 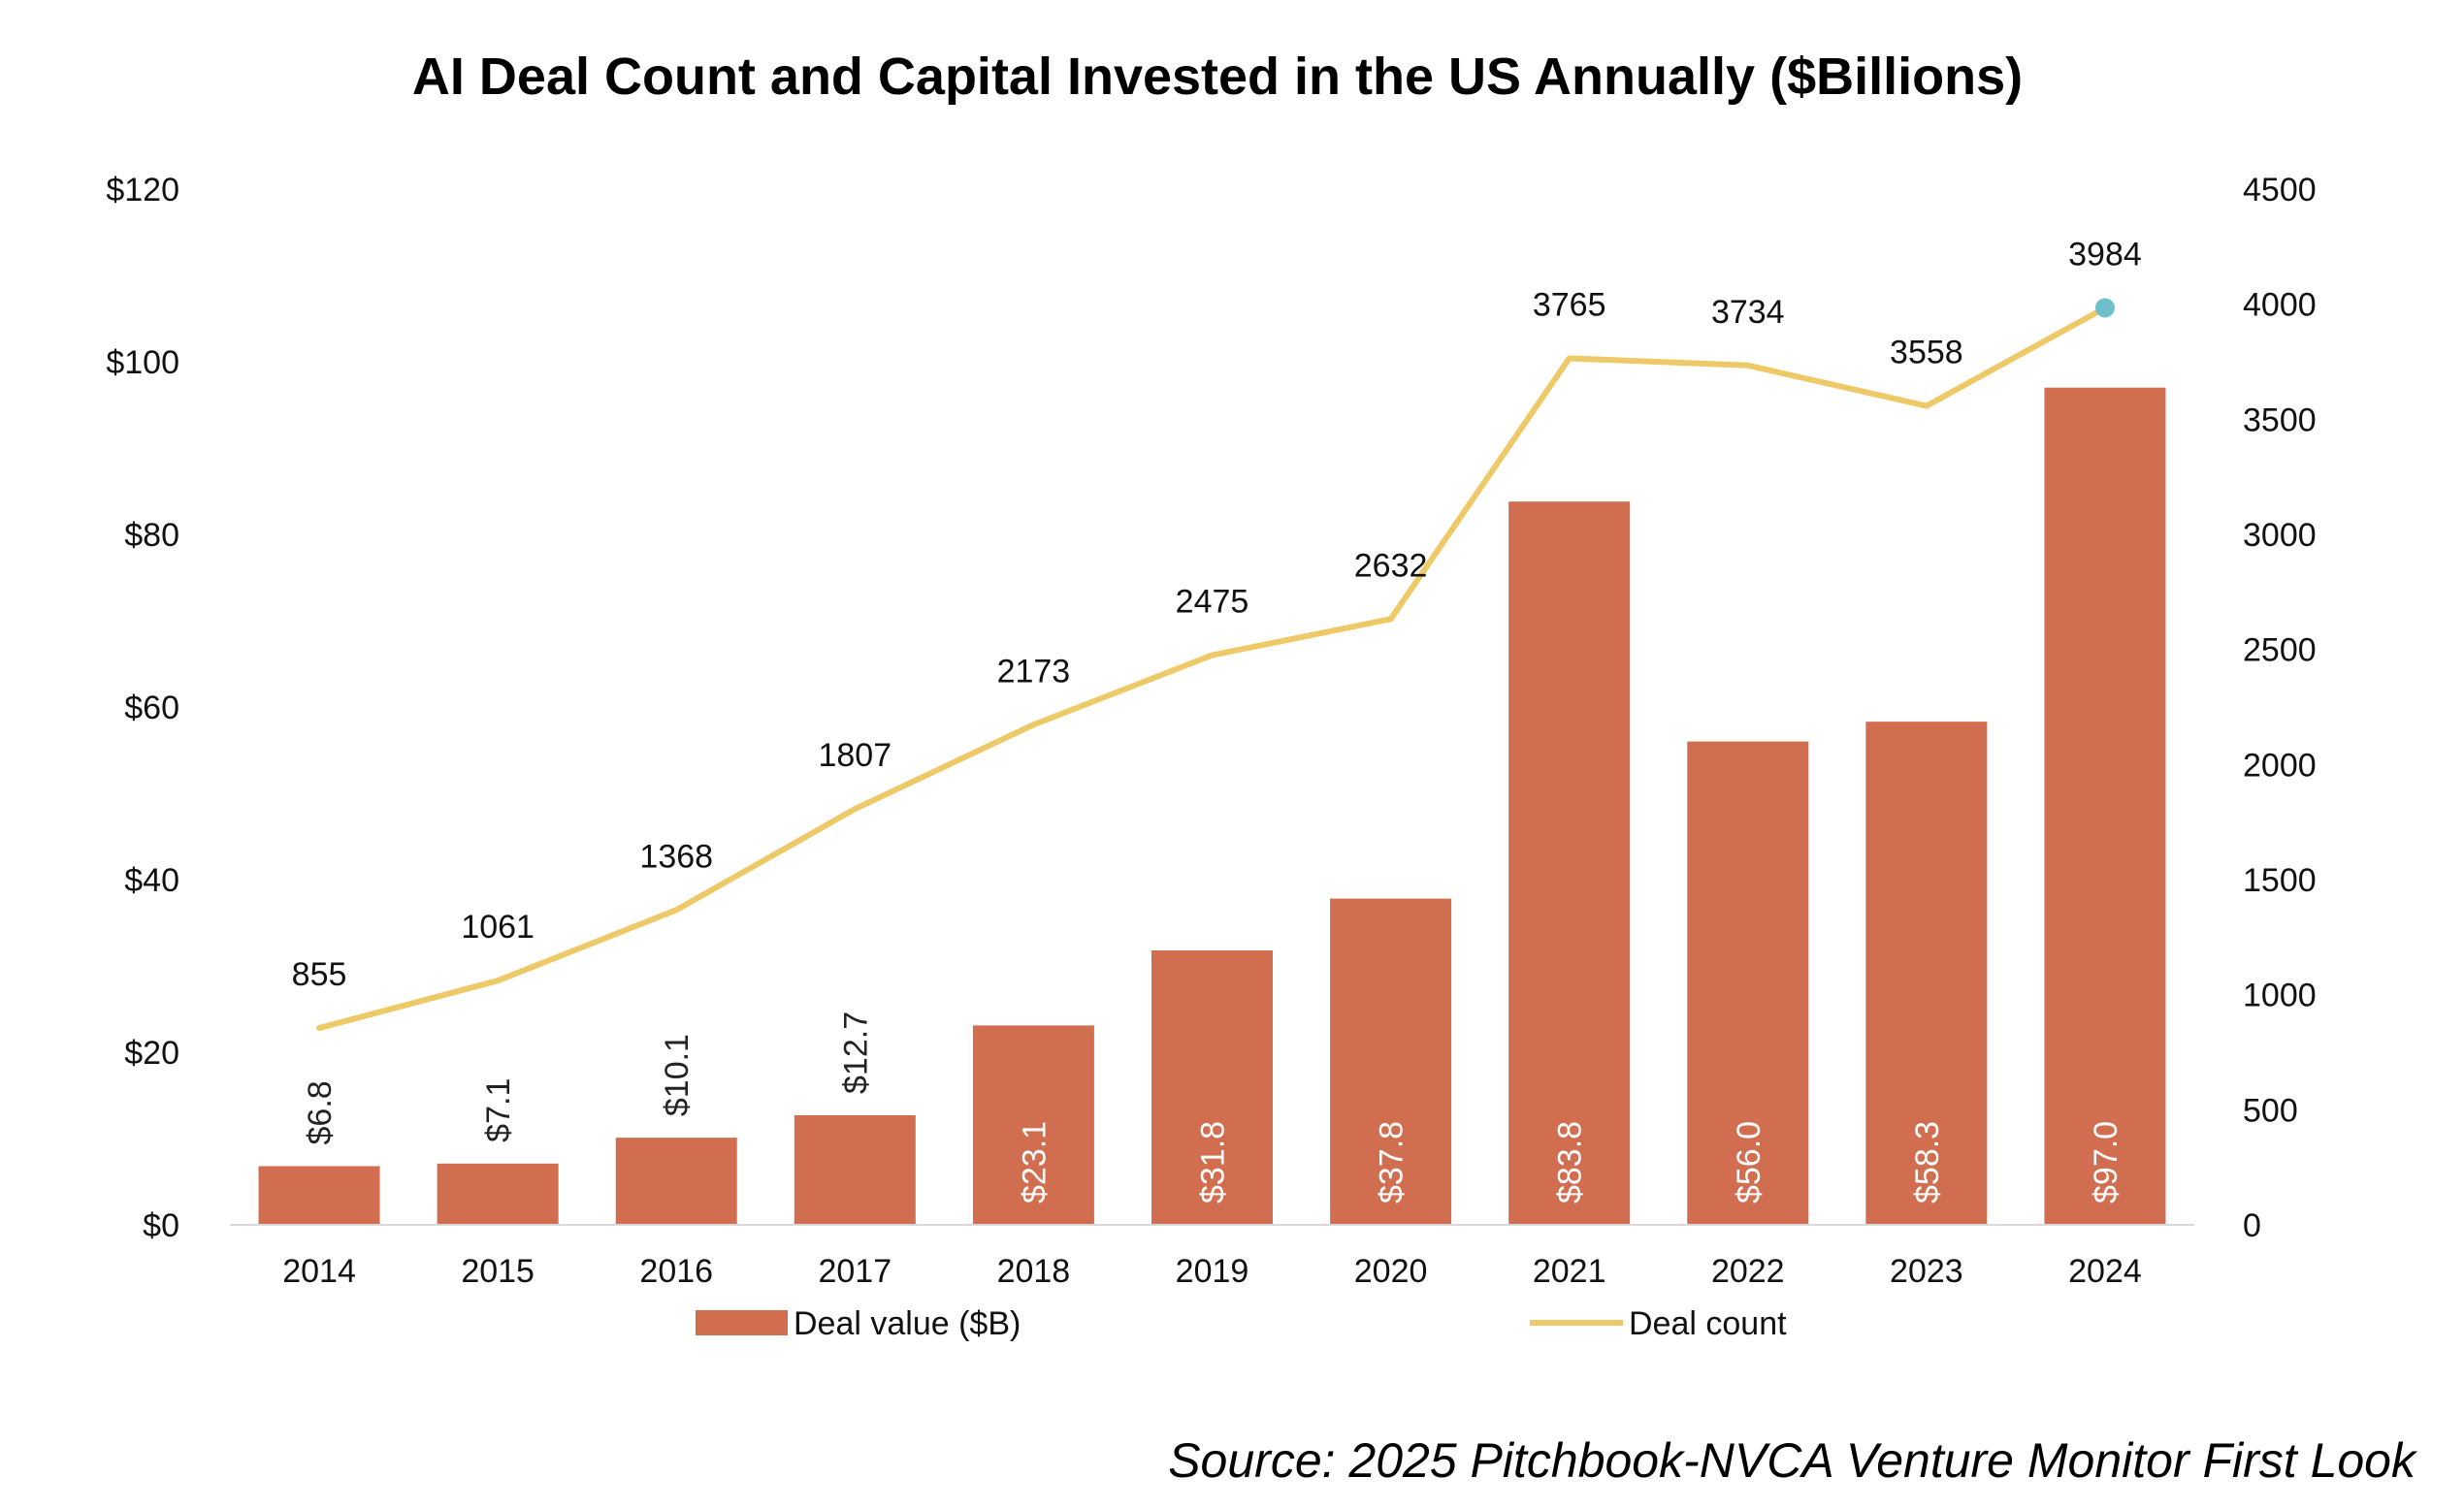 I want to click on bar-data-label: $56.0, so click(x=1749, y=1163).